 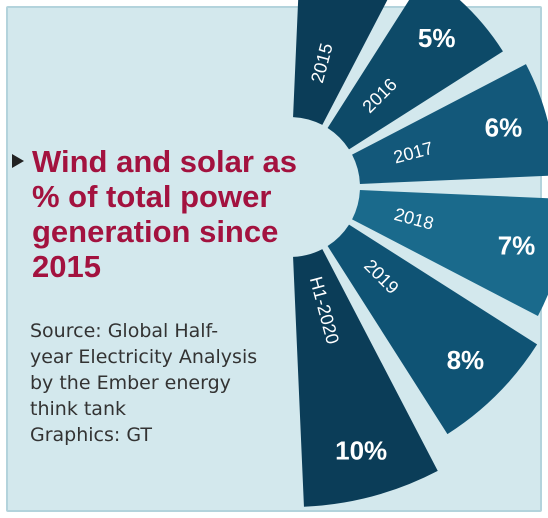 What do you see at coordinates (130, 383) in the screenshot?
I see `source-line: by the Ember energy` at bounding box center [130, 383].